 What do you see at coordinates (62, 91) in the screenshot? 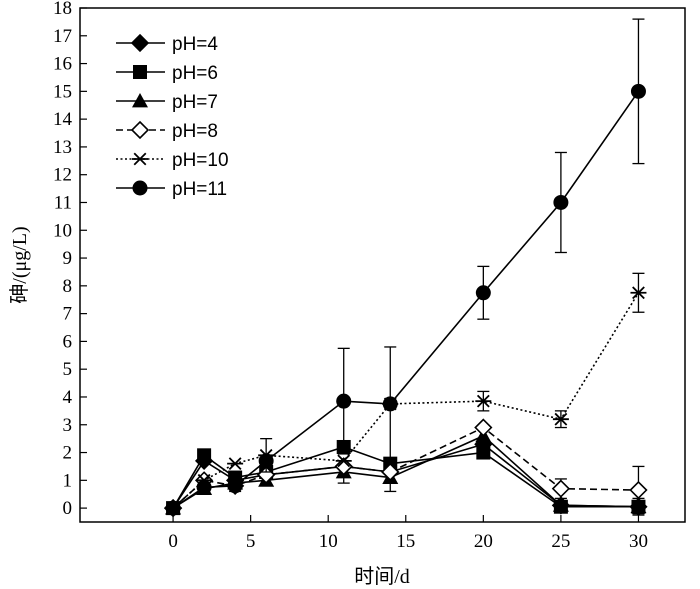
I see `y-tick-label-15: 15` at bounding box center [62, 91].